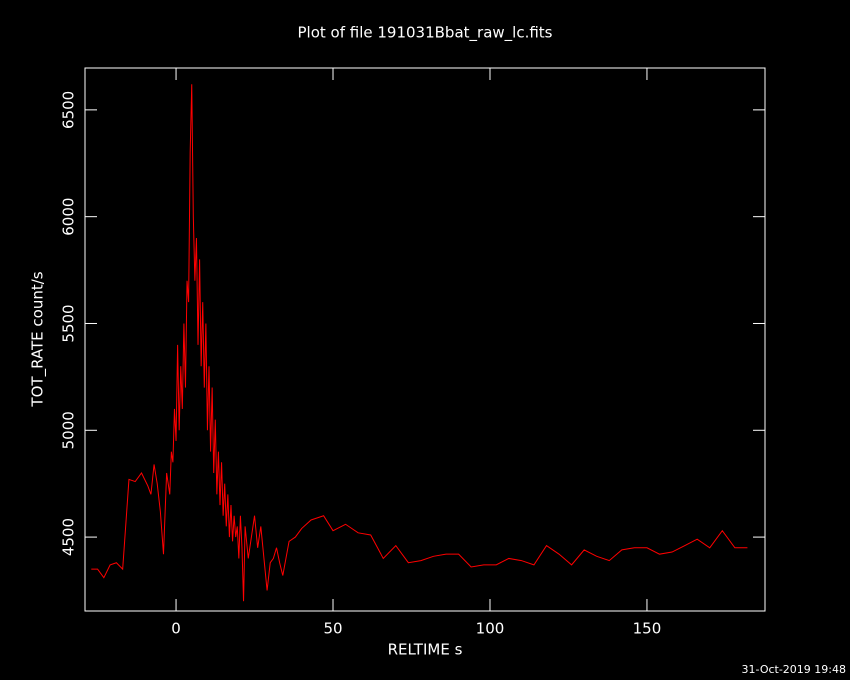  What do you see at coordinates (647, 629) in the screenshot?
I see `x-tick-label: 150` at bounding box center [647, 629].